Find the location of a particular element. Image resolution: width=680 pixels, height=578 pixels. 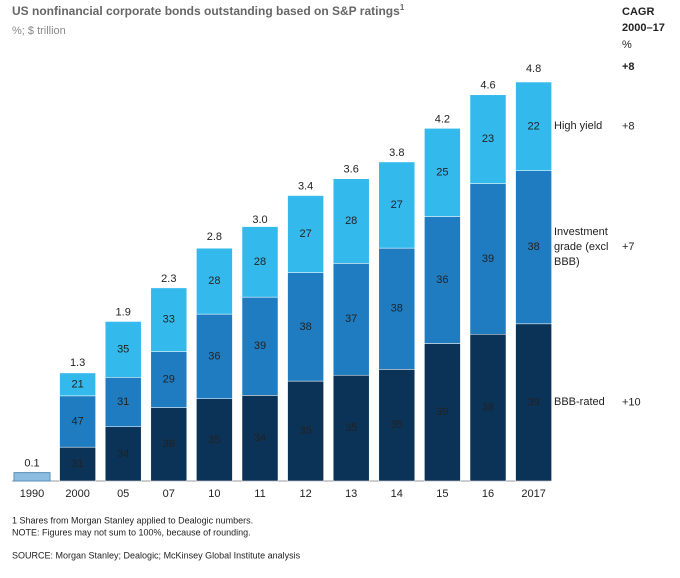

x-tick-label: 07 is located at coordinates (169, 494).